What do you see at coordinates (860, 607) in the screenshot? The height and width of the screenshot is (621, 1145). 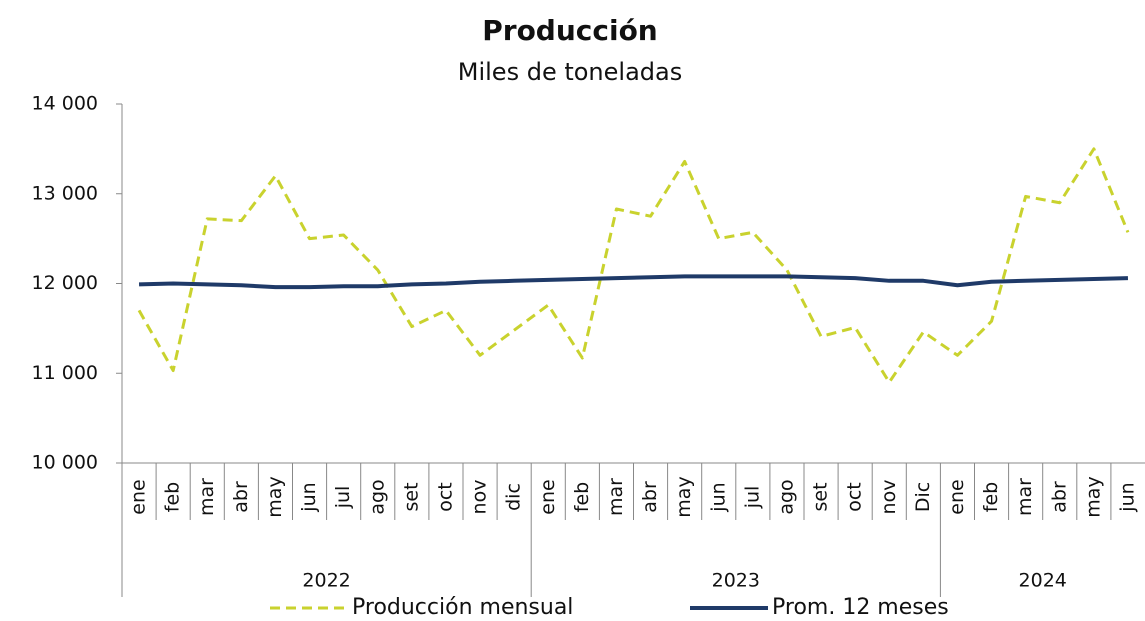 I see `legend-label: Prom. 12 meses` at bounding box center [860, 607].